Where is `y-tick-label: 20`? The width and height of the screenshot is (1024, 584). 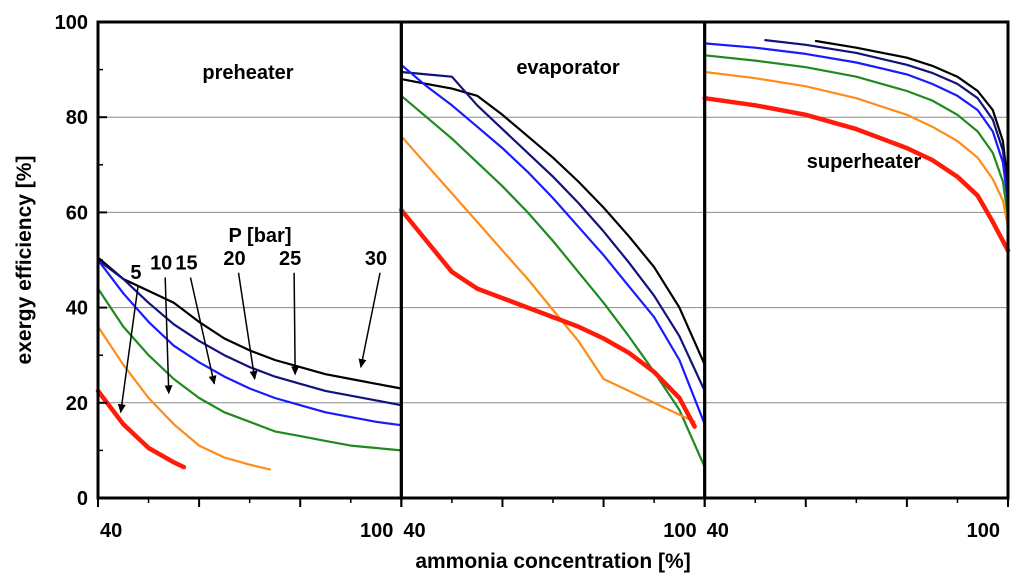
y-tick-label: 20 is located at coordinates (77, 404).